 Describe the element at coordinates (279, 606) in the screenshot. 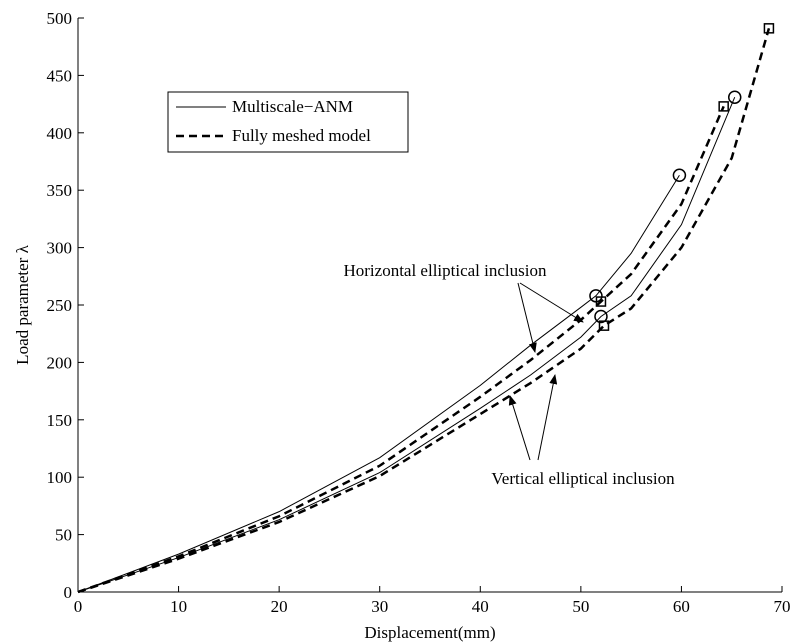

I see `x-tick-label: 20` at that location.